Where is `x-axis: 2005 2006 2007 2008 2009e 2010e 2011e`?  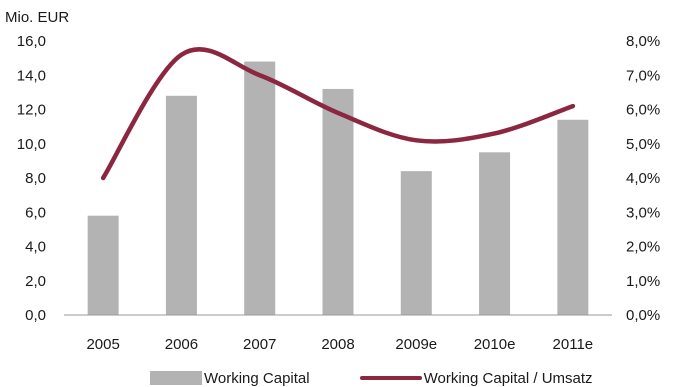 x-axis: 2005 2006 2007 2008 2009e 2010e 2011e is located at coordinates (339, 344).